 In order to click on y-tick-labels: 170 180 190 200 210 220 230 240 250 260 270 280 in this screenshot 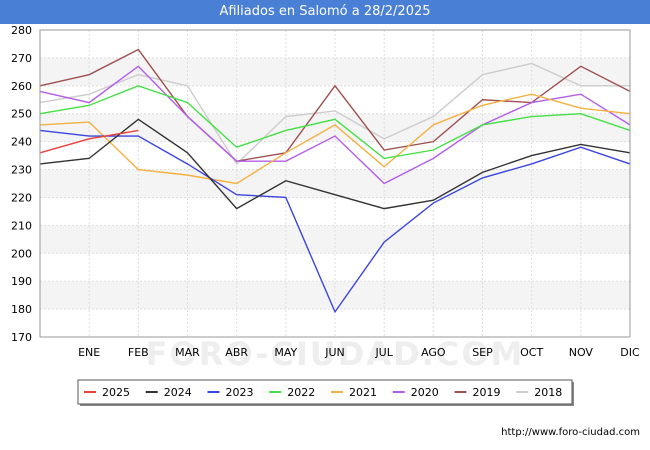, I will do `click(21, 184)`.